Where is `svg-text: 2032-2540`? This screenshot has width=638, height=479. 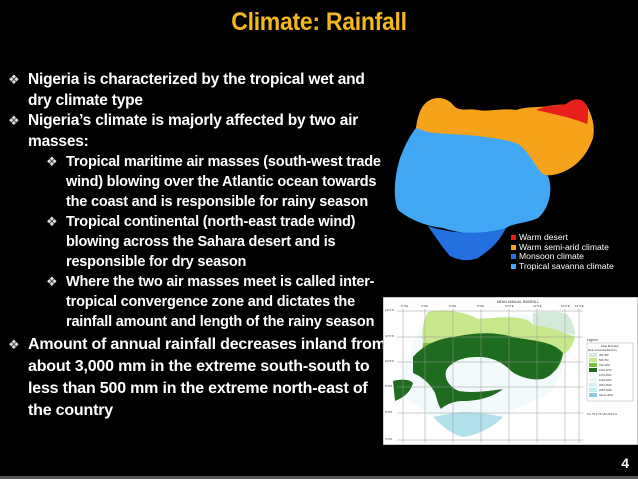
svg-text: 2032-2540 is located at coordinates (605, 385).